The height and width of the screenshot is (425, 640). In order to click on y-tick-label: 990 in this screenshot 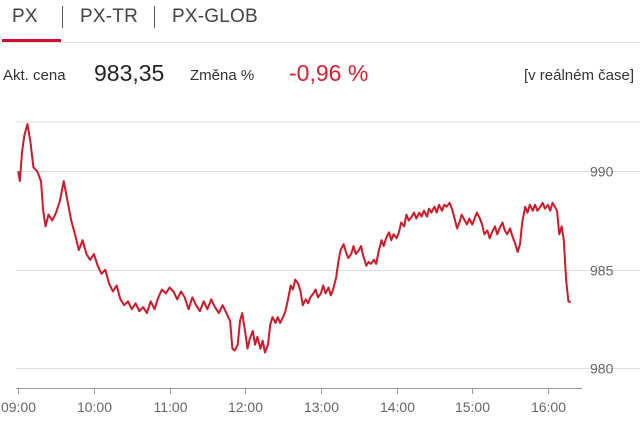, I will do `click(602, 172)`.